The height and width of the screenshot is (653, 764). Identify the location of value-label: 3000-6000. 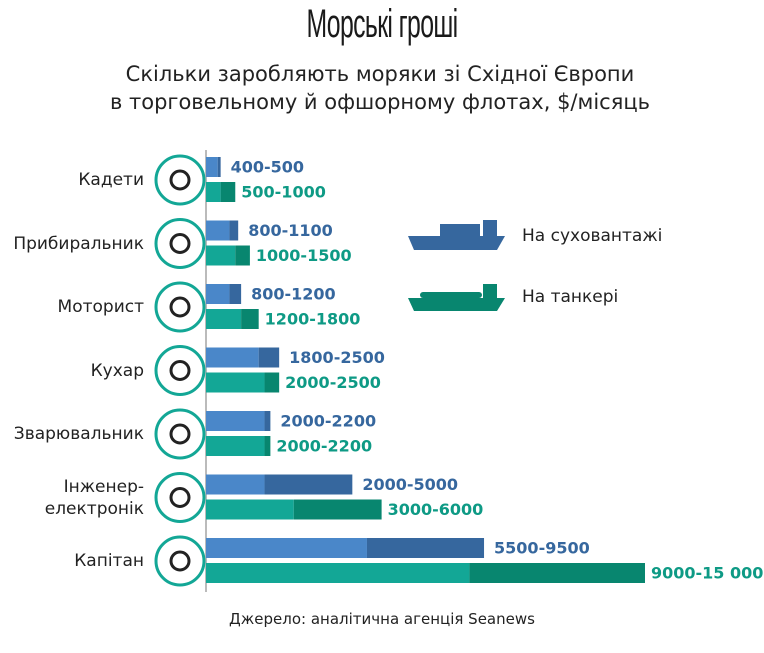
(436, 509).